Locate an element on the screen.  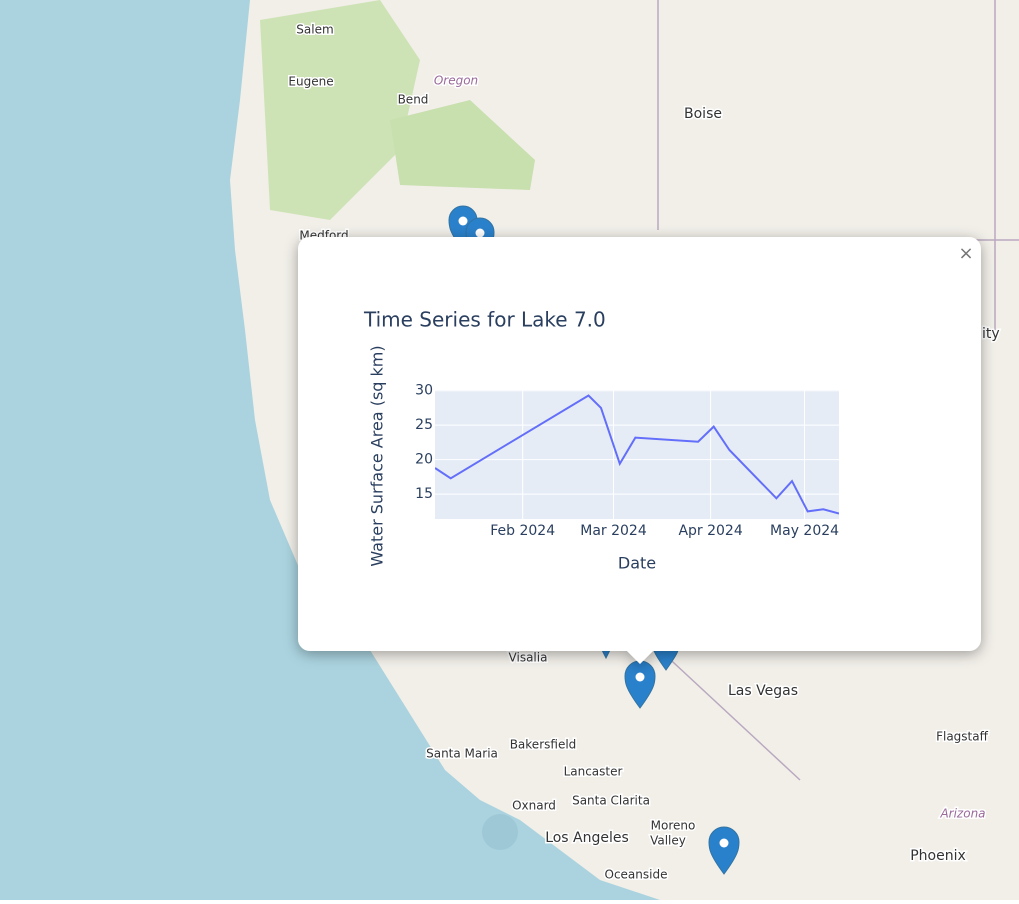
city-label: Boise is located at coordinates (703, 114).